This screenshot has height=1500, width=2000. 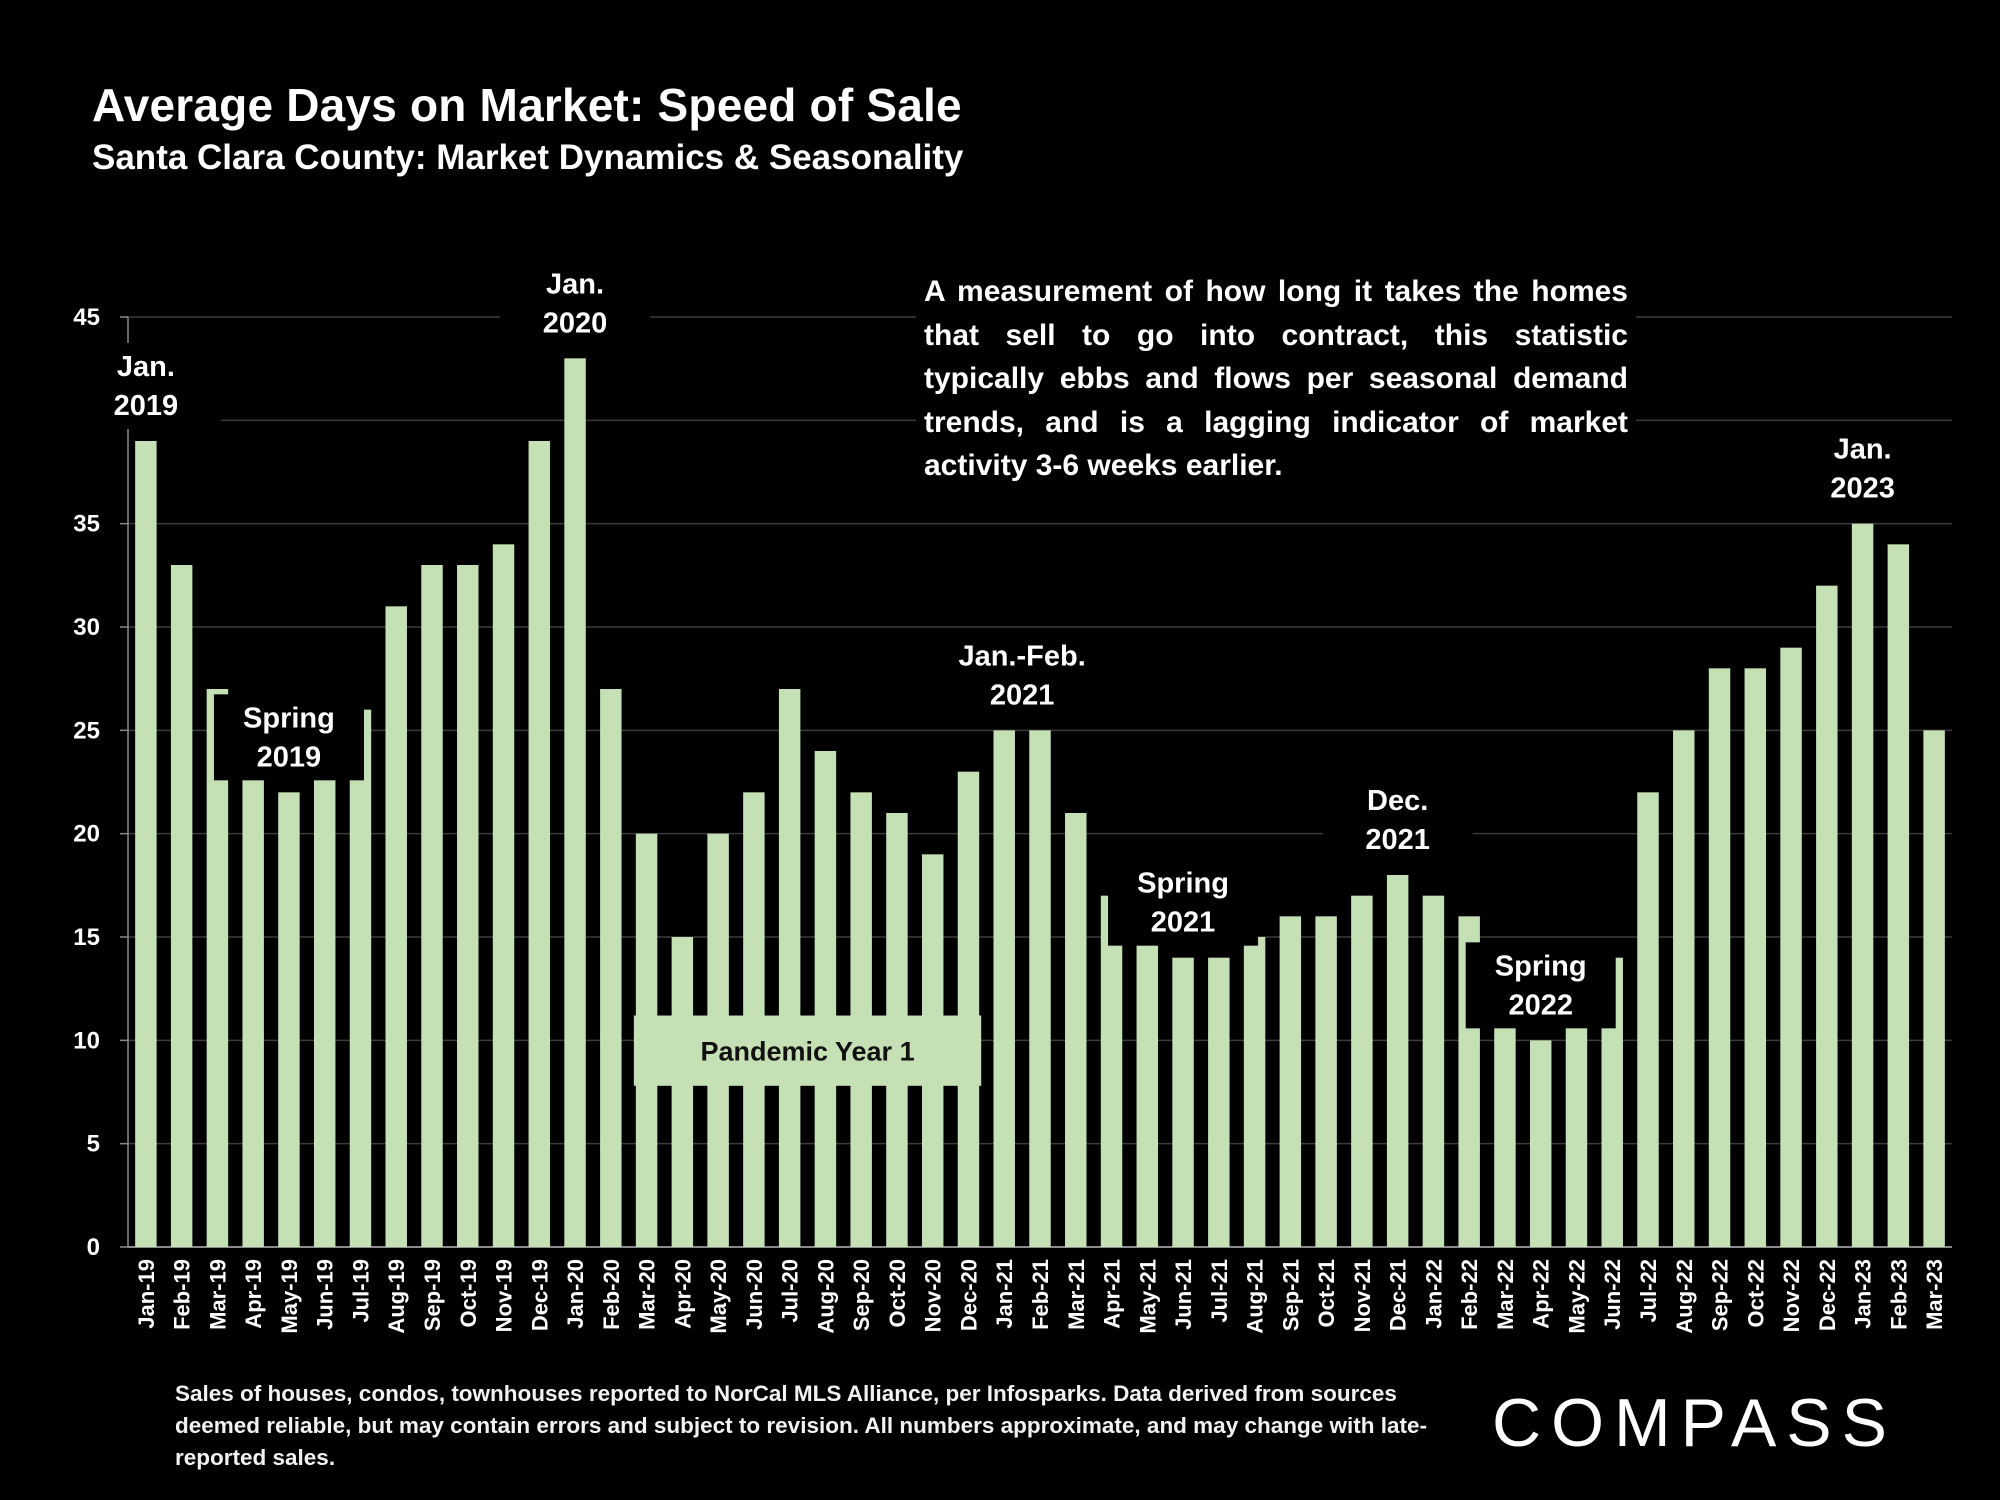 What do you see at coordinates (1255, 1296) in the screenshot?
I see `x-tick-label: Aug-21` at bounding box center [1255, 1296].